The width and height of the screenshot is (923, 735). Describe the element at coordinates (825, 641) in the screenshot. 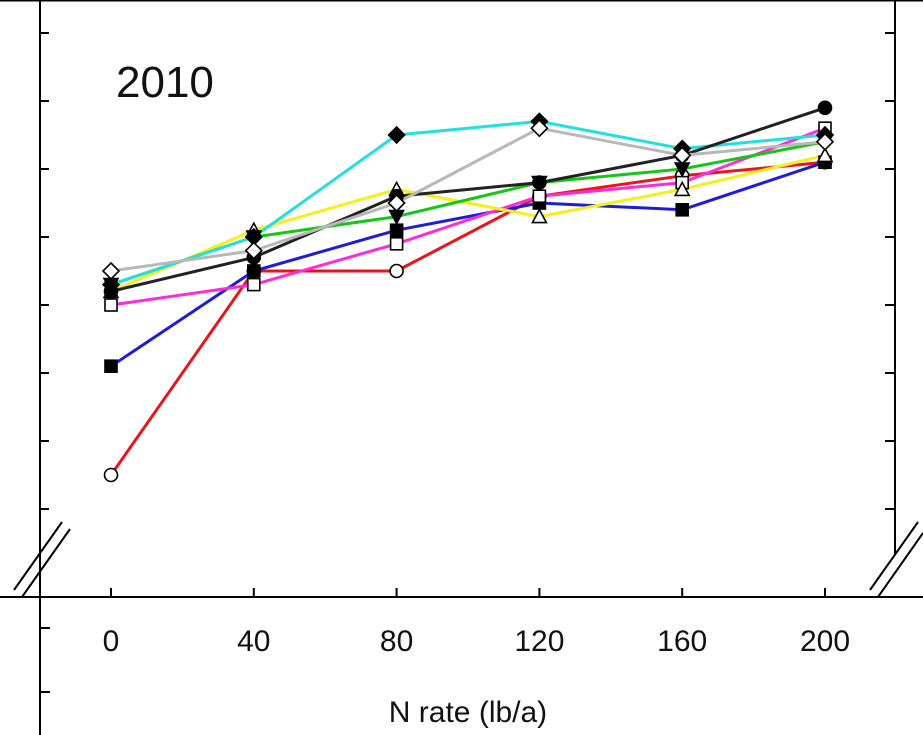

I see `x-tick-label: 200` at that location.